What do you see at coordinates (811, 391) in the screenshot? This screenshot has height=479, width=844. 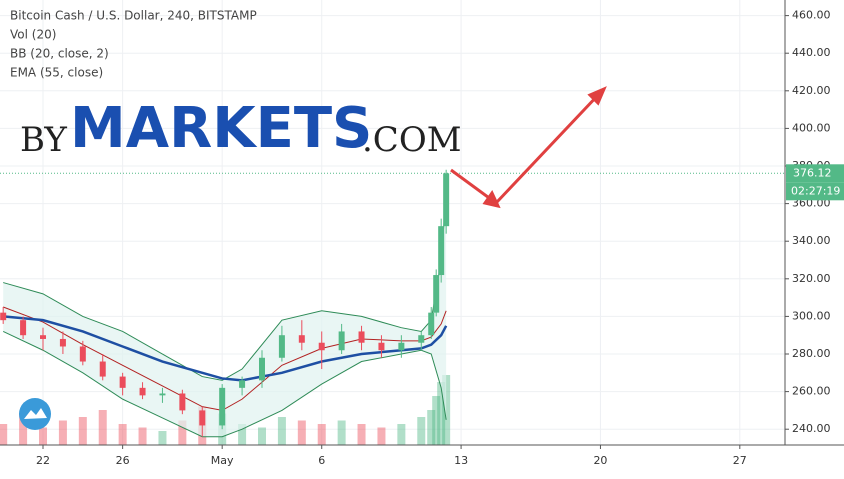 I see `y-tick-label: 260.00` at bounding box center [811, 391].